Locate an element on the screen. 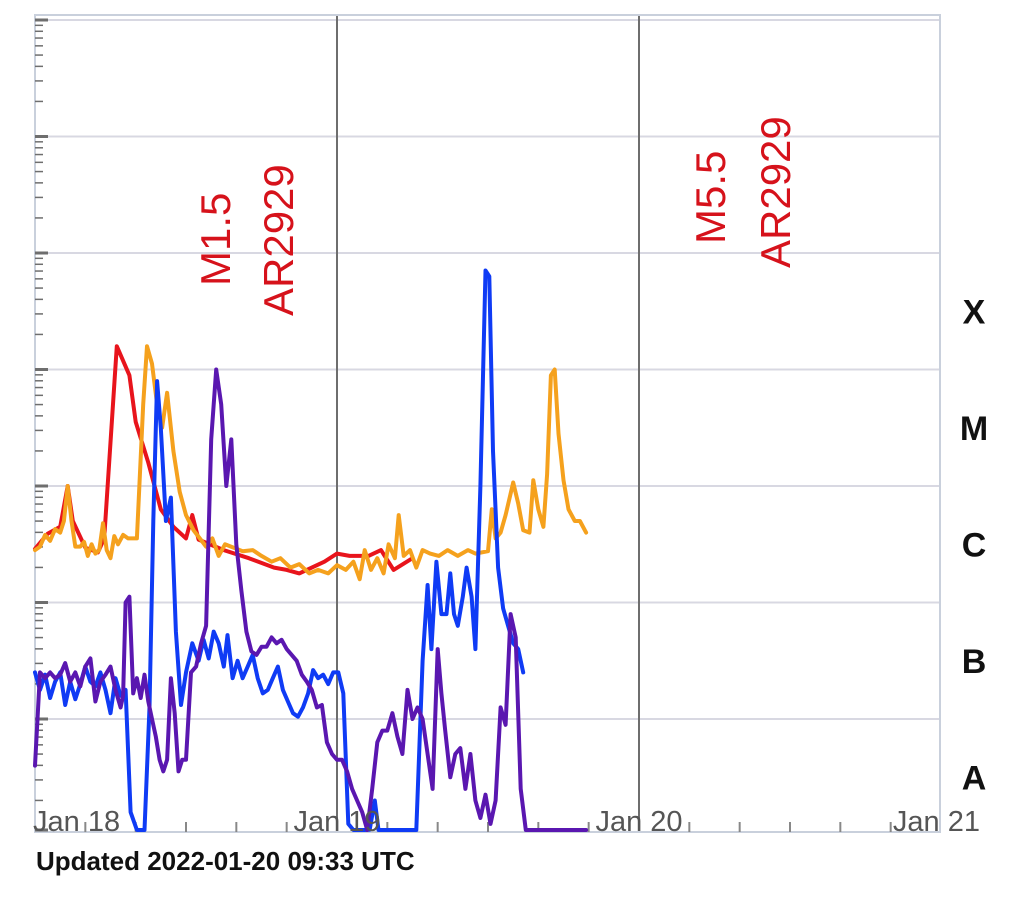  class-label-C: C is located at coordinates (974, 545).